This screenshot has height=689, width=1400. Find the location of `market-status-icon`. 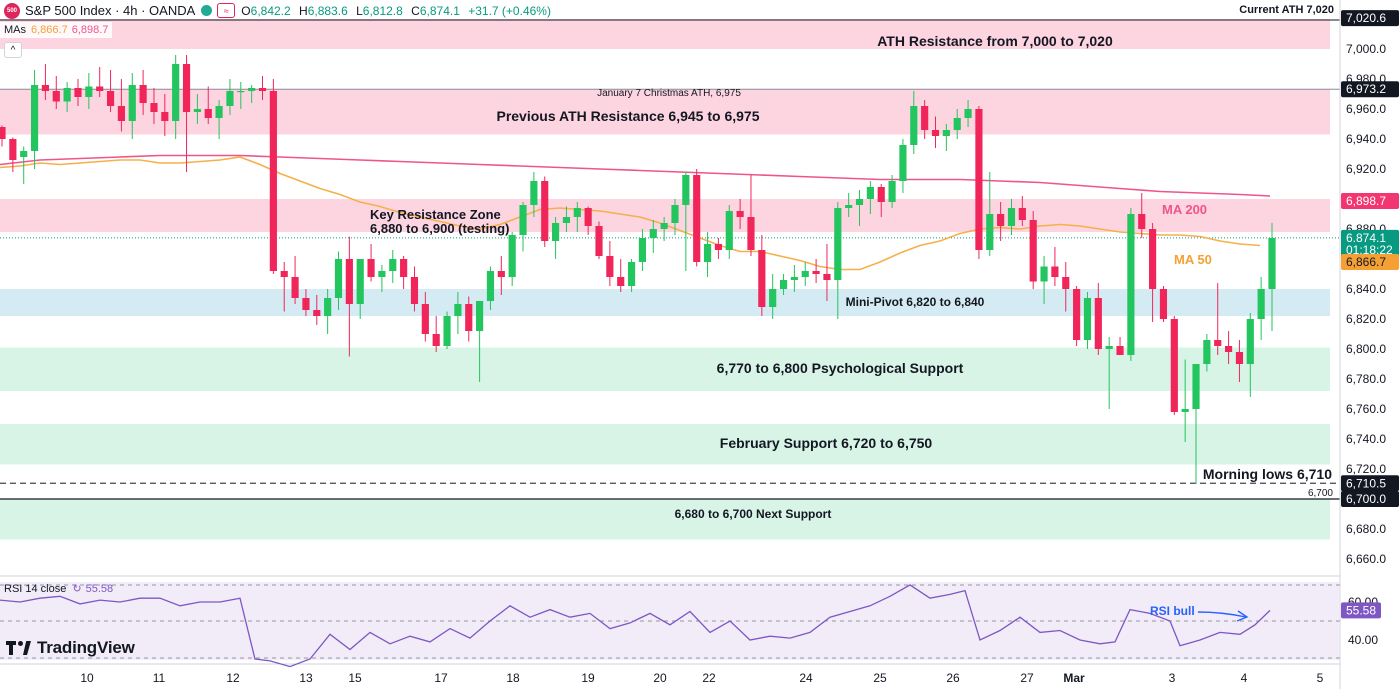

market-status-icon is located at coordinates (207, 10).